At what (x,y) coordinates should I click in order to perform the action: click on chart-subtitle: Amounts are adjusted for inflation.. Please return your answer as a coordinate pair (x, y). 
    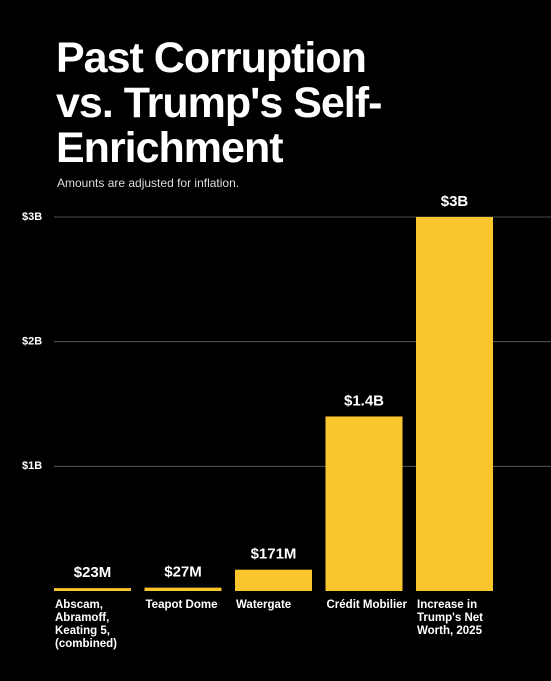
    Looking at the image, I should click on (148, 183).